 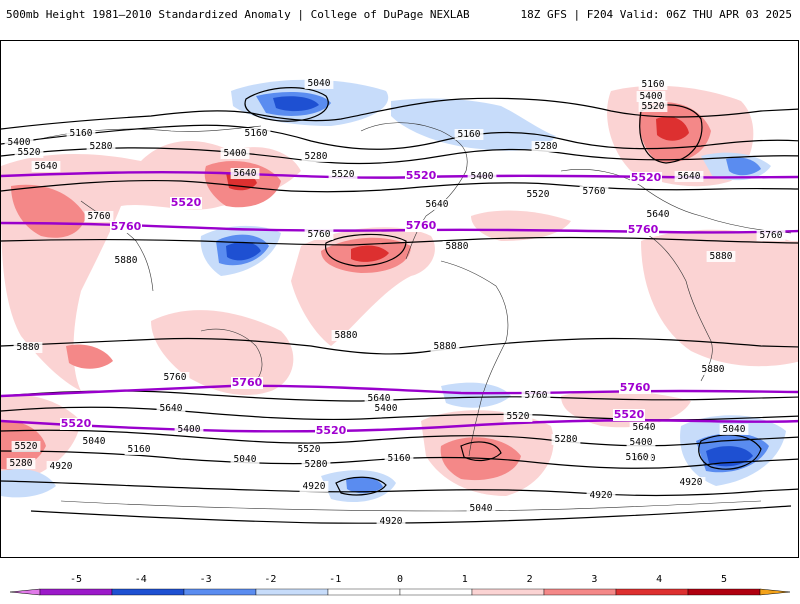 What do you see at coordinates (206, 579) in the screenshot?
I see `colorbar-tick-label: -3` at bounding box center [206, 579].